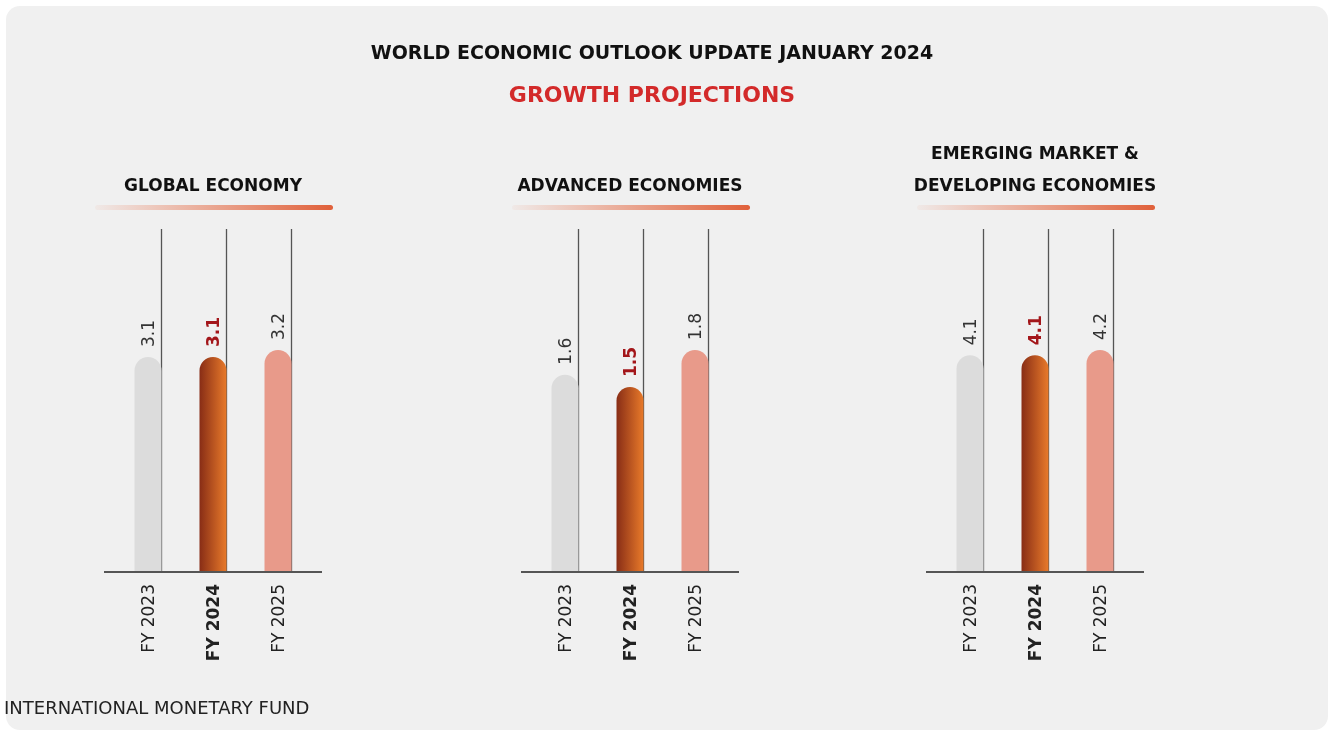 The width and height of the screenshot is (1332, 734). Describe the element at coordinates (652, 94) in the screenshot. I see `text: GROWTH PROJECTIONS` at that location.